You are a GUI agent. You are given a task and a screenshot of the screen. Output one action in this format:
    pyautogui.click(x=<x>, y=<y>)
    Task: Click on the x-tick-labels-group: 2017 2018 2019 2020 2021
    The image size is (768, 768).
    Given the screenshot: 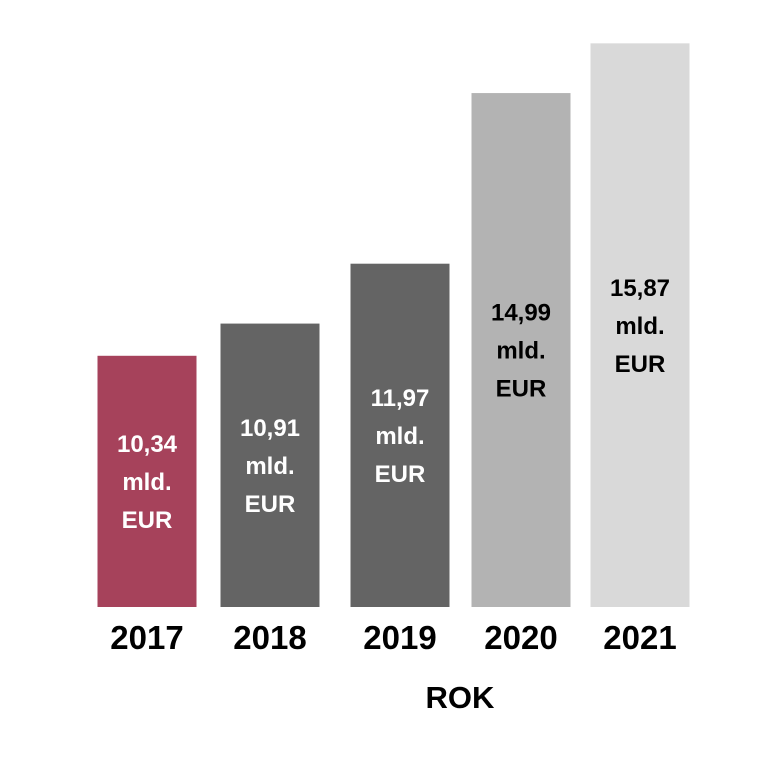 What is the action you would take?
    pyautogui.click(x=393, y=637)
    